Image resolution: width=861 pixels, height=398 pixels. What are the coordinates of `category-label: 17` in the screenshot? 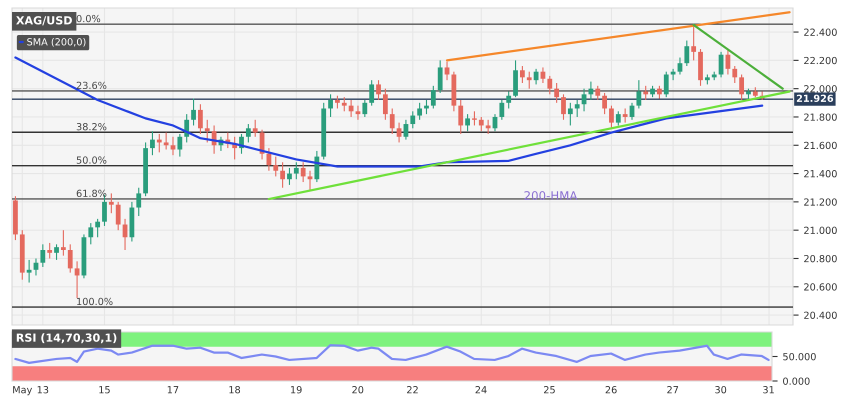 It's located at (173, 390).